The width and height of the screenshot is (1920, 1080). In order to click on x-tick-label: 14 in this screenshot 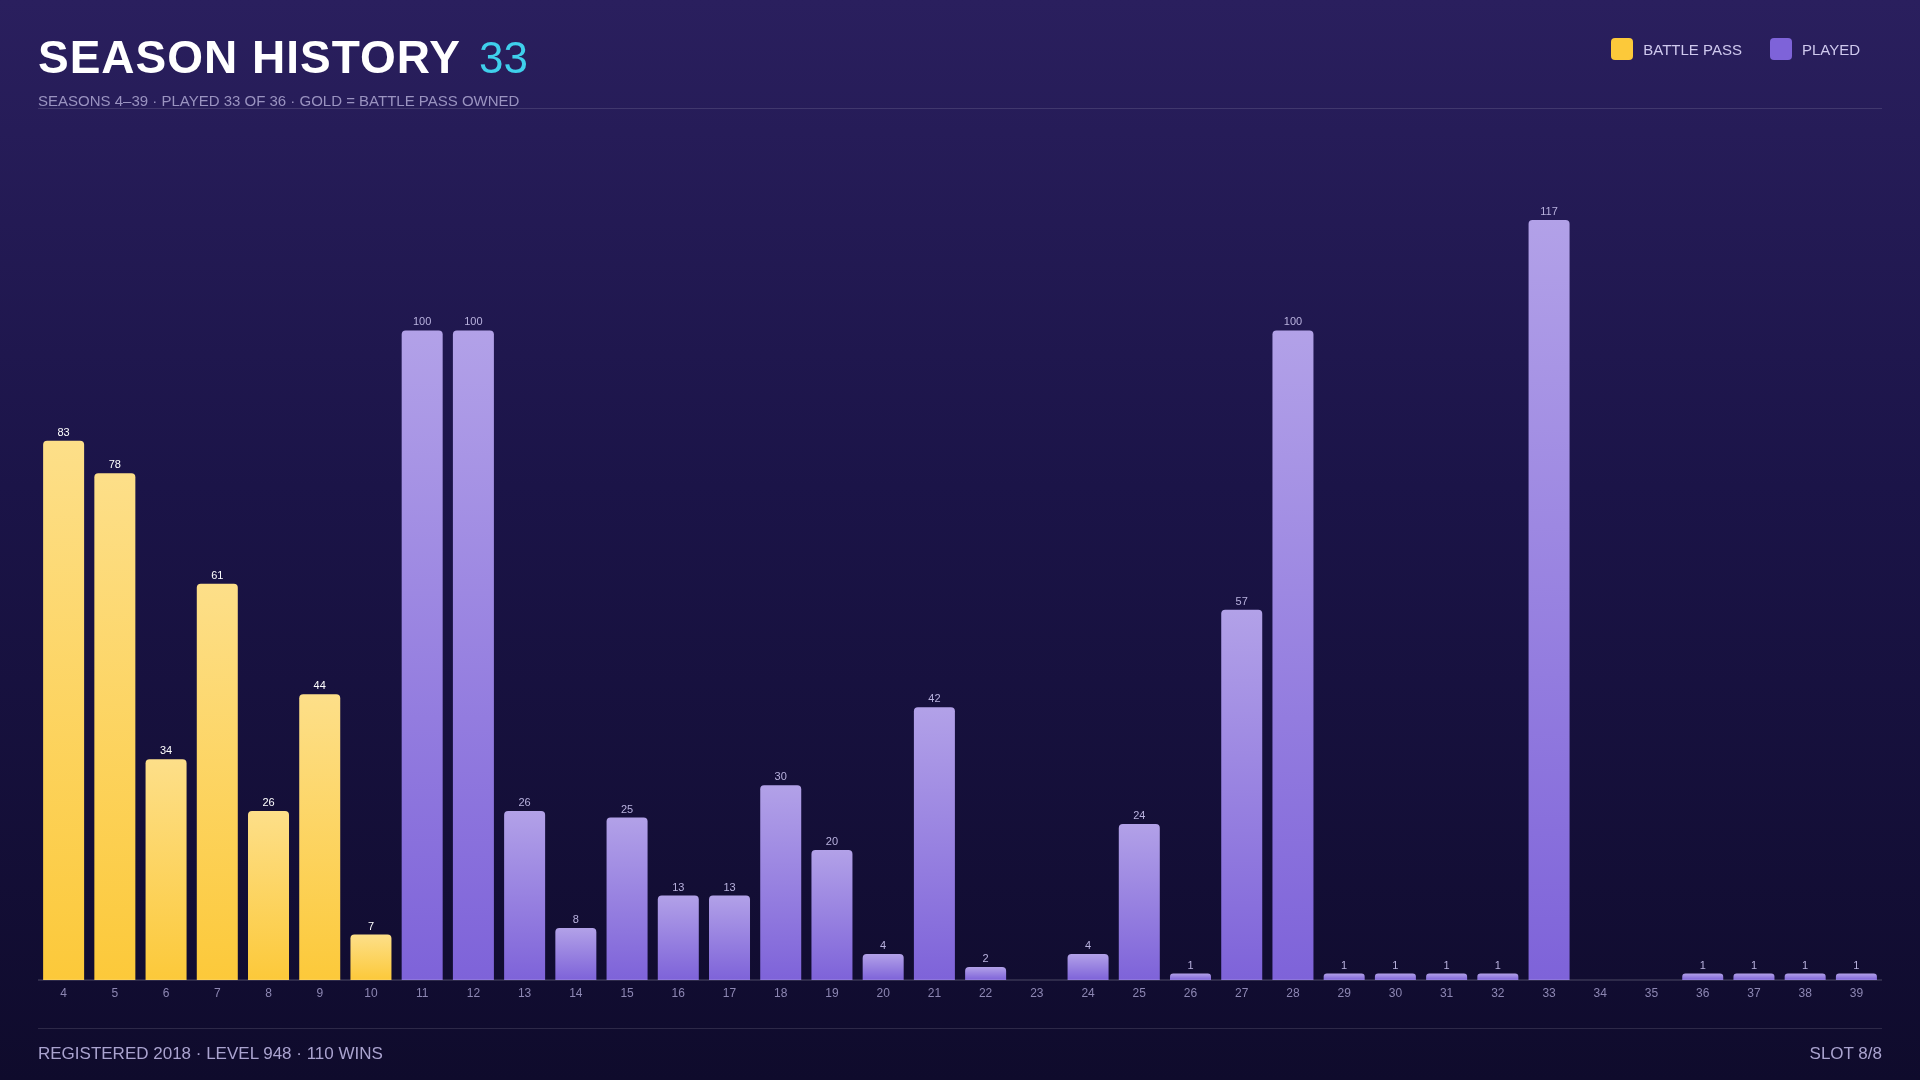, I will do `click(576, 992)`.